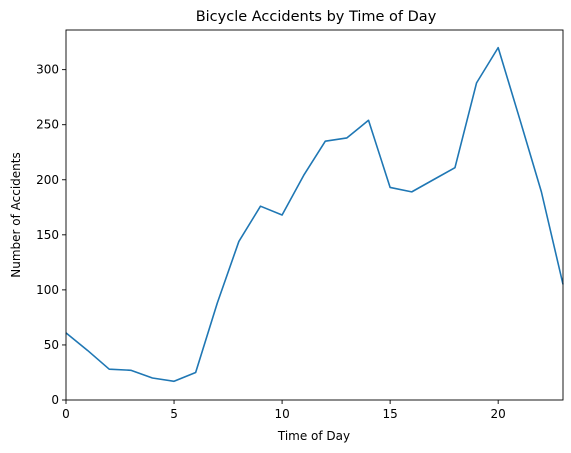 The width and height of the screenshot is (571, 453). What do you see at coordinates (281, 414) in the screenshot?
I see `x-tick-label-10: 10` at bounding box center [281, 414].